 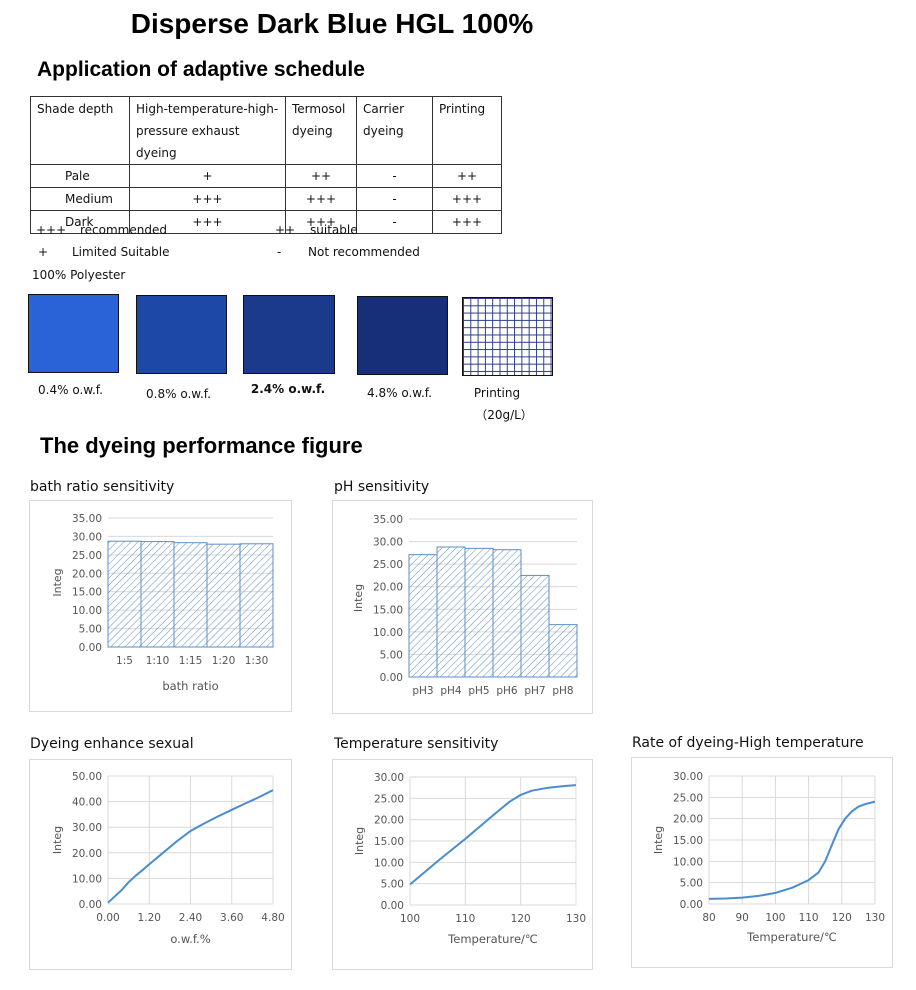 I want to click on x-tick-label: 4.80, so click(x=272, y=918).